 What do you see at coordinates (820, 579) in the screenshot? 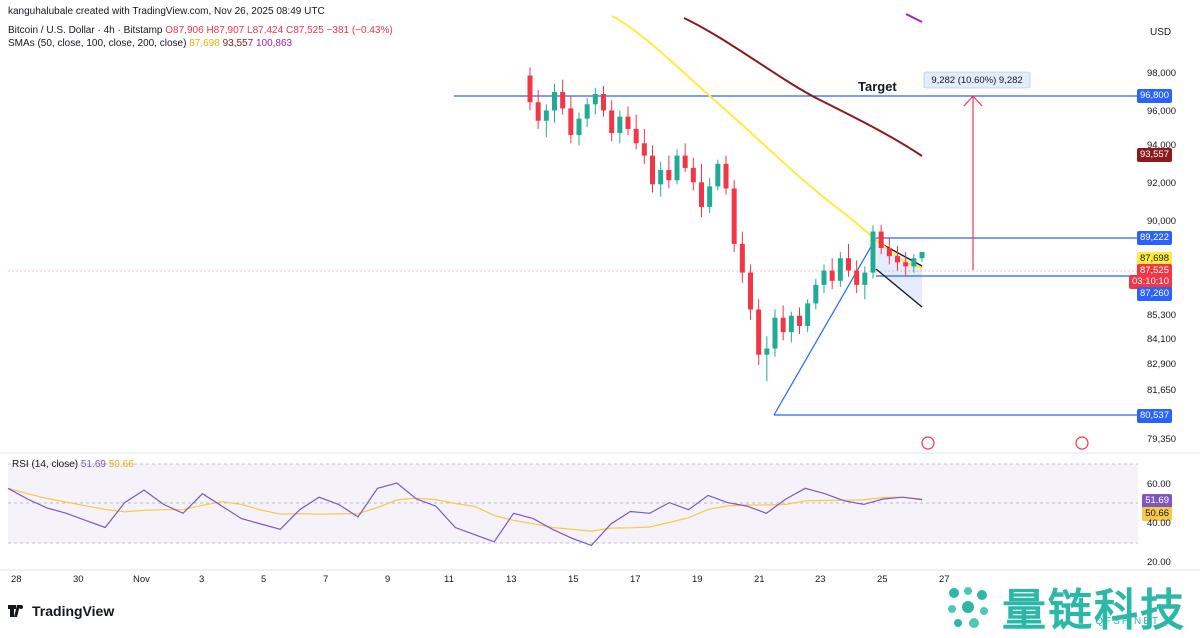
I see `time-tick: 23` at bounding box center [820, 579].